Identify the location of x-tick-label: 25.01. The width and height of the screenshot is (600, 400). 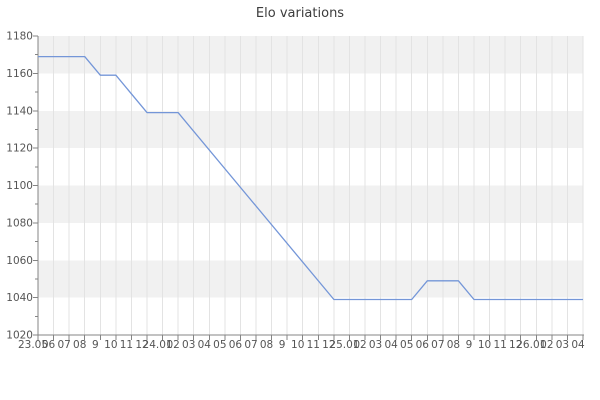
(344, 345).